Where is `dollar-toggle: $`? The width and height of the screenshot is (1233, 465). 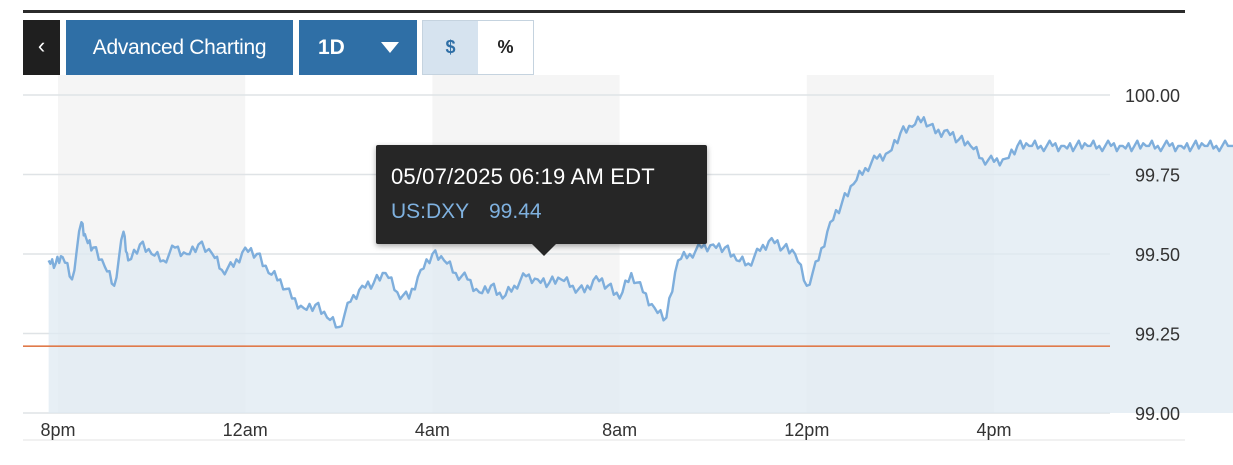 dollar-toggle: $ is located at coordinates (450, 47).